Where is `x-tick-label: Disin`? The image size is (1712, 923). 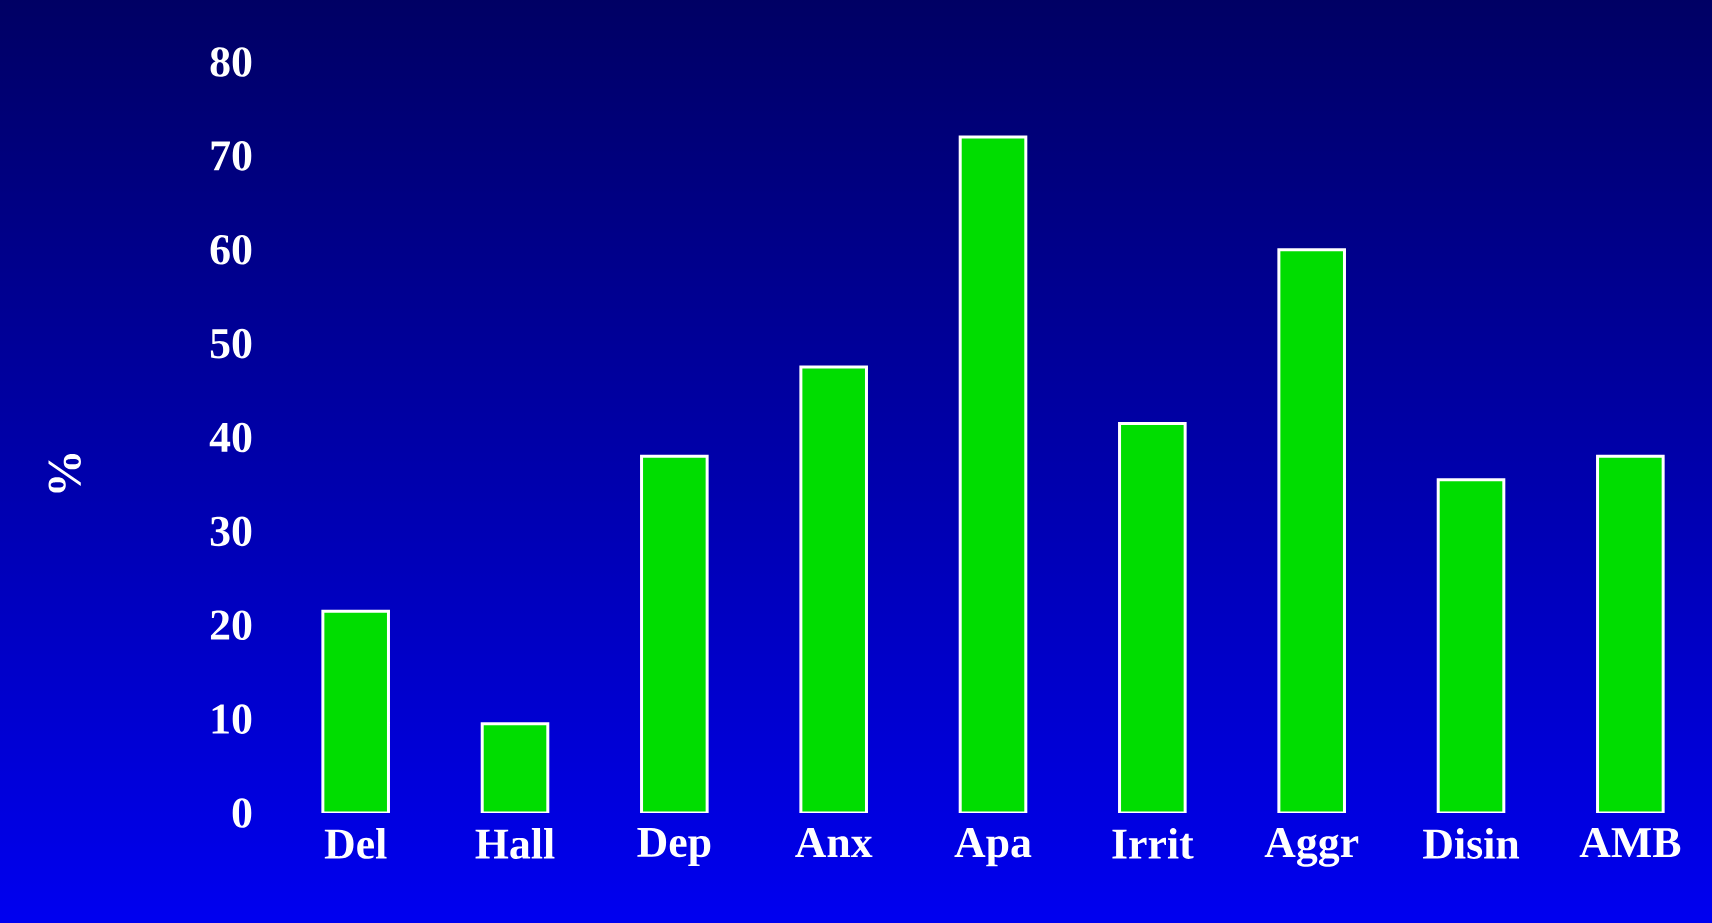
x-tick-label: Disin is located at coordinates (1471, 843).